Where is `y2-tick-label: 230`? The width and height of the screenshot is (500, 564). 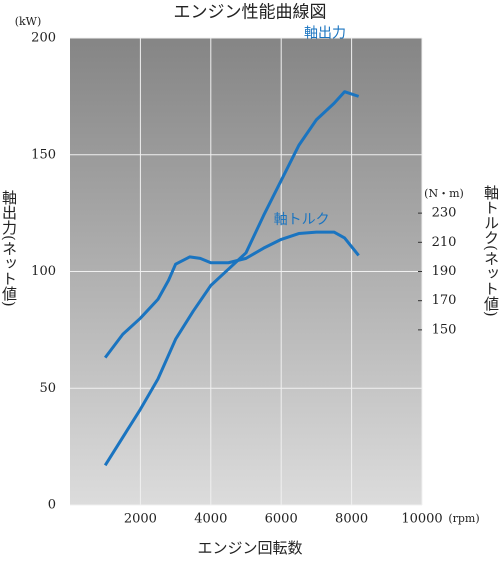
y2-tick-label: 230 is located at coordinates (444, 213).